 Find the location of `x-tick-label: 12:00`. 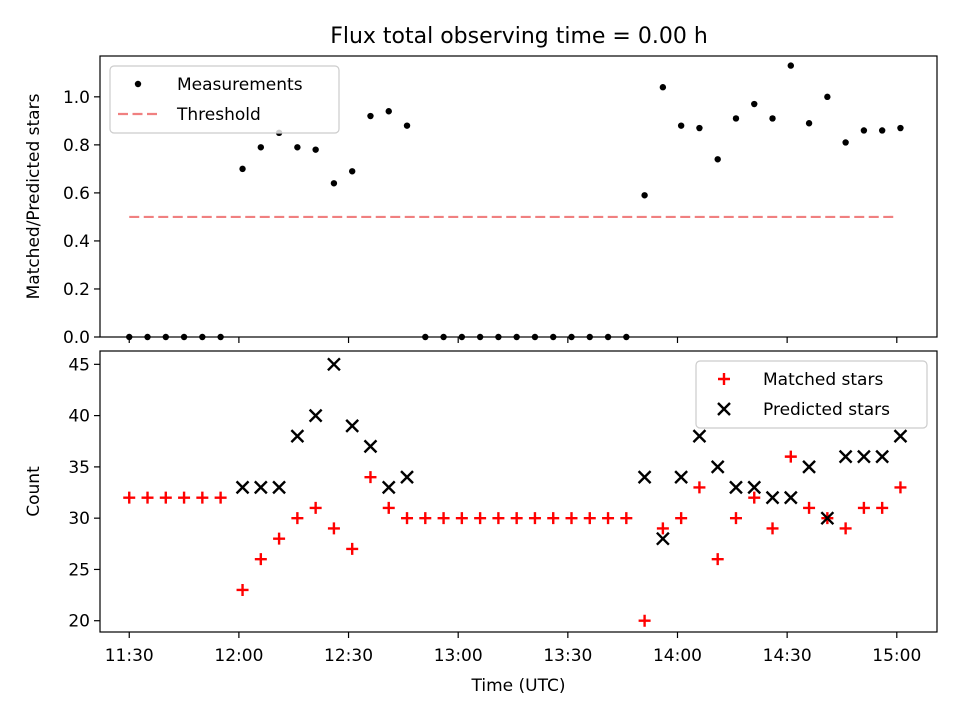

x-tick-label: 12:00 is located at coordinates (238, 656).